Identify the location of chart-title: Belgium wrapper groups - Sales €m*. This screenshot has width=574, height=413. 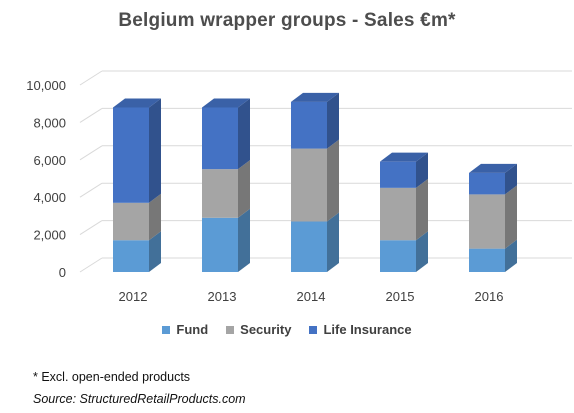
(287, 20).